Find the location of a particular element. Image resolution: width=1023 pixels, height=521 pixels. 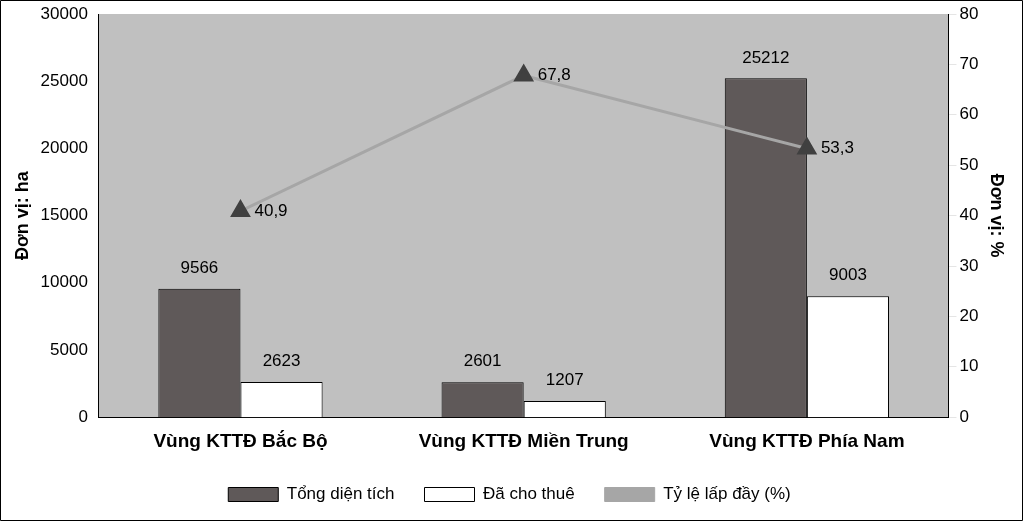

y-tick-label: 0 is located at coordinates (83, 416).